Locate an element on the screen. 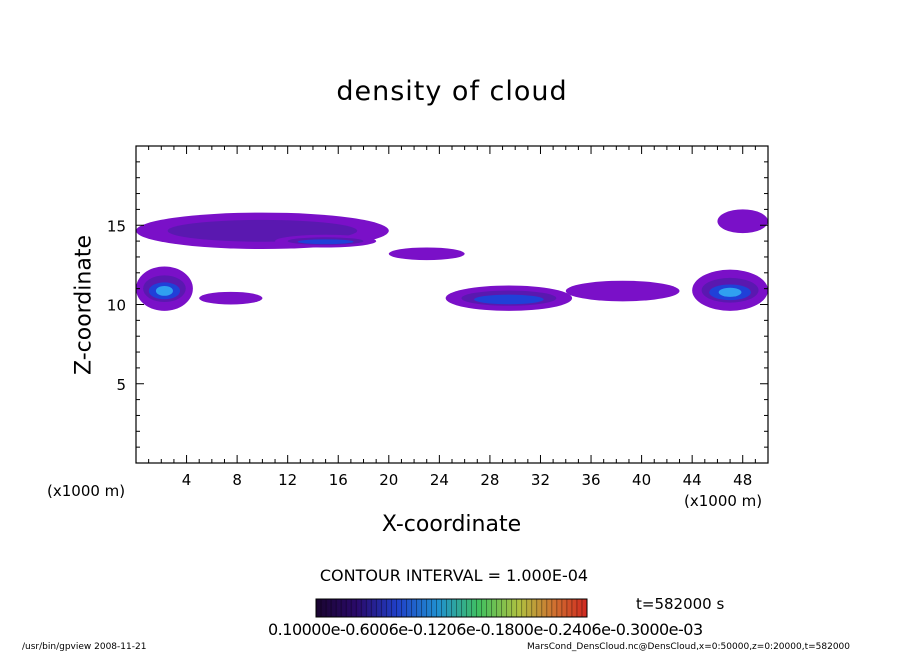 Image resolution: width=904 pixels, height=654 pixels. x-tick-label: 24 is located at coordinates (439, 480).